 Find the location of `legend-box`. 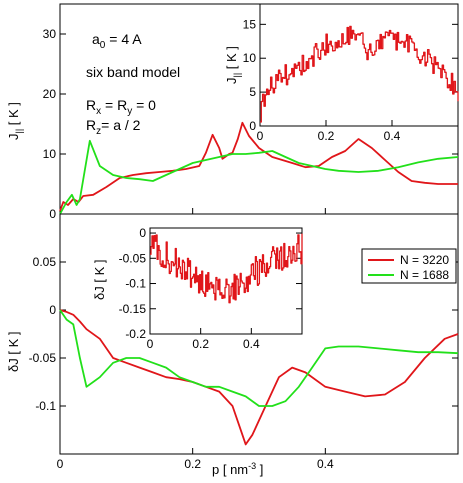

legend-box is located at coordinates (409, 266).